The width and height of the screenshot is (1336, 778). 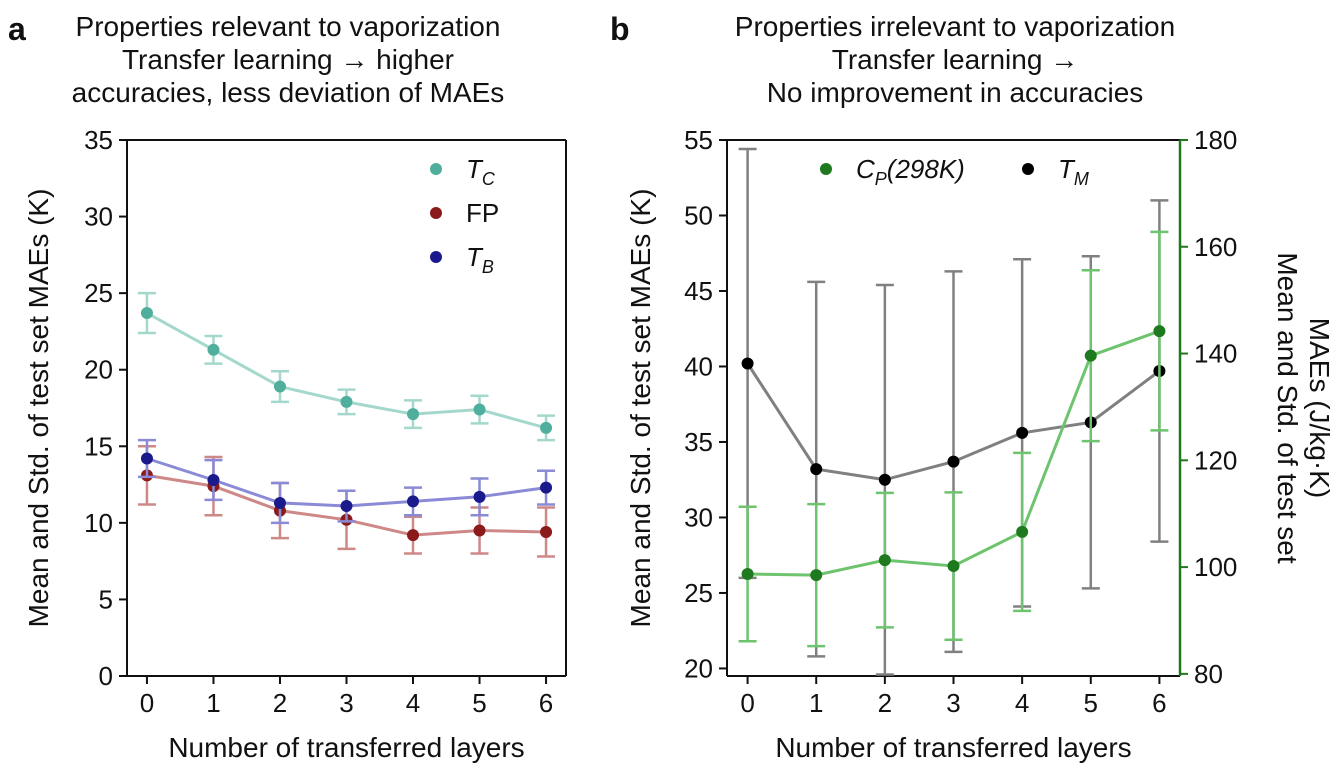 What do you see at coordinates (698, 291) in the screenshot?
I see `y-tick-label: 45` at bounding box center [698, 291].